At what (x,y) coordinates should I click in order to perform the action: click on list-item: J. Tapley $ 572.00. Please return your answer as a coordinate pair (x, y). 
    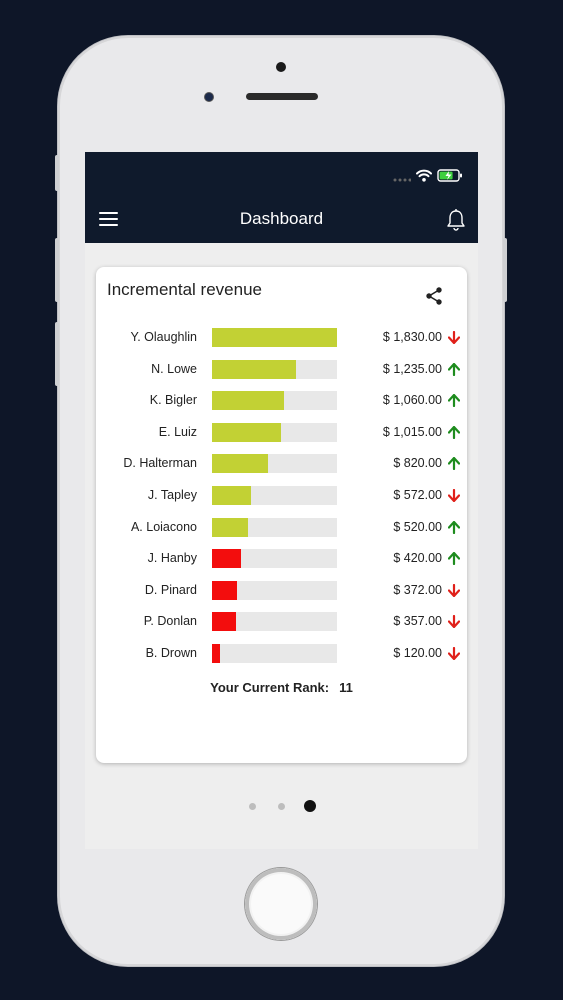
    Looking at the image, I should click on (281, 496).